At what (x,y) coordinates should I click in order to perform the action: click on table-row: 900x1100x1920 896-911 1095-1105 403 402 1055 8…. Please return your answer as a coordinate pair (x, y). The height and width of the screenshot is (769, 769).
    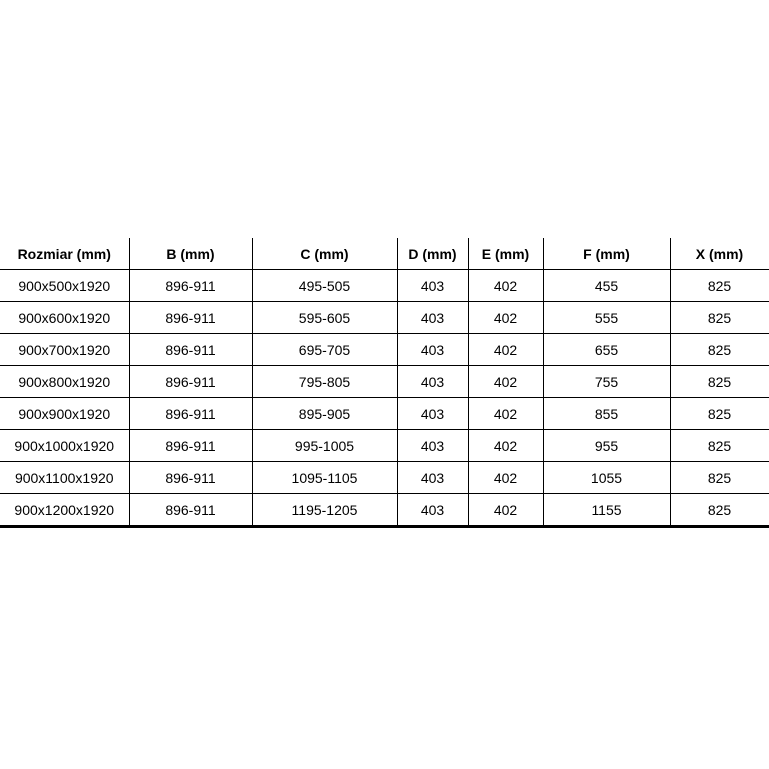
    Looking at the image, I should click on (384, 477).